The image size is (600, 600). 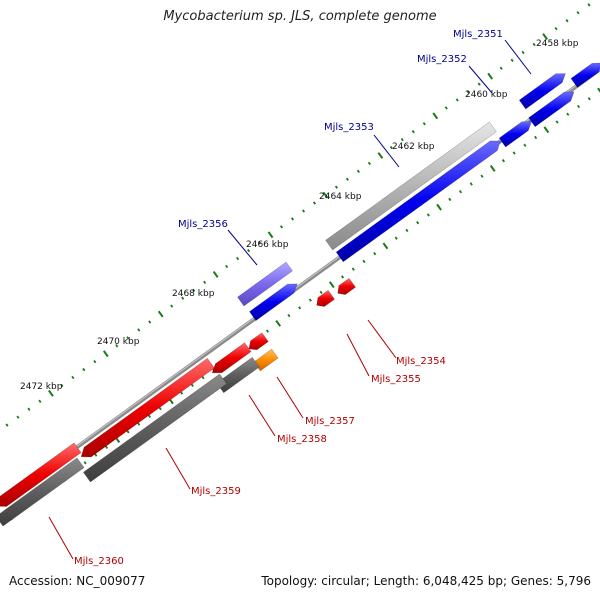 I want to click on accession-value: NC_009077, so click(x=111, y=581).